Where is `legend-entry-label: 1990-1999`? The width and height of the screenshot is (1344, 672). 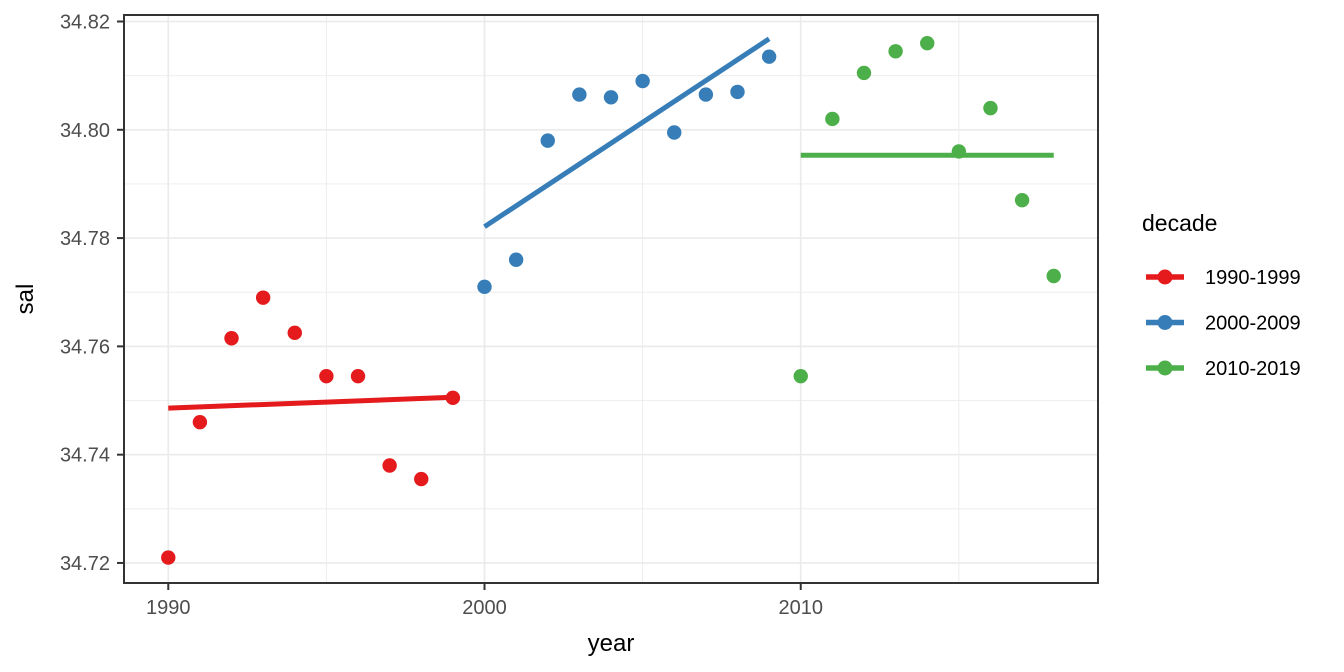 legend-entry-label: 1990-1999 is located at coordinates (1253, 278).